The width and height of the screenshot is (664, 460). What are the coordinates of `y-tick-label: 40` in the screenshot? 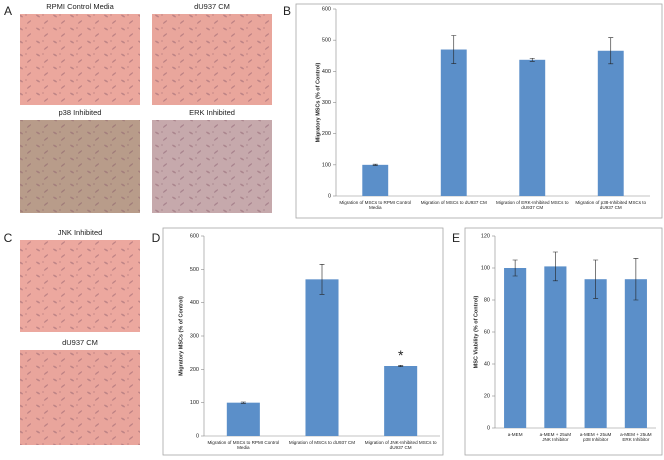 It's located at (487, 364).